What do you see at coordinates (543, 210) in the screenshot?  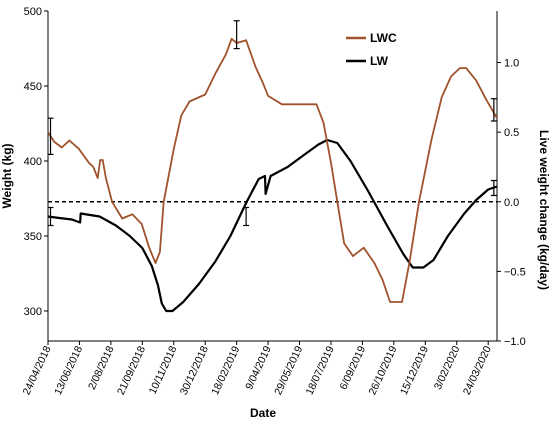 I see `right-axis-title: Live weight change (kg/day)` at bounding box center [543, 210].